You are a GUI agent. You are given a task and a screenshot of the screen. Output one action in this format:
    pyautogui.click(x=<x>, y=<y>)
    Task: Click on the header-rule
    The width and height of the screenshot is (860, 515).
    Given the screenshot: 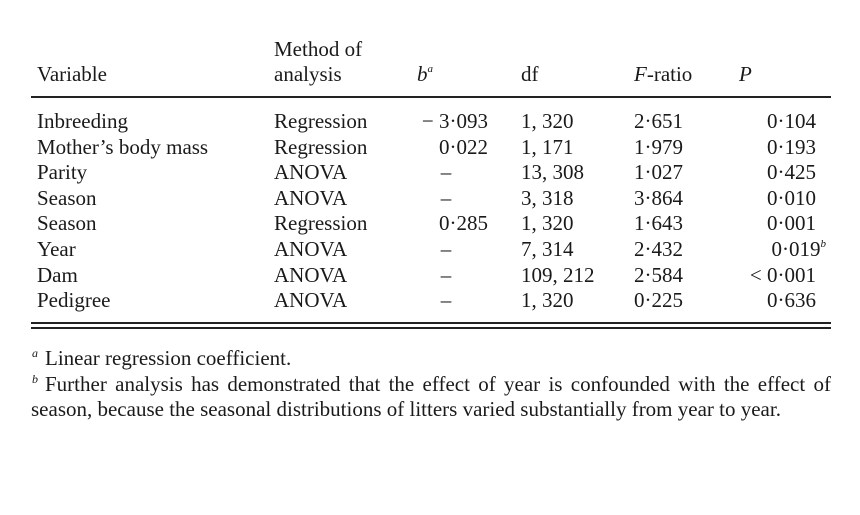 What is the action you would take?
    pyautogui.click(x=431, y=97)
    